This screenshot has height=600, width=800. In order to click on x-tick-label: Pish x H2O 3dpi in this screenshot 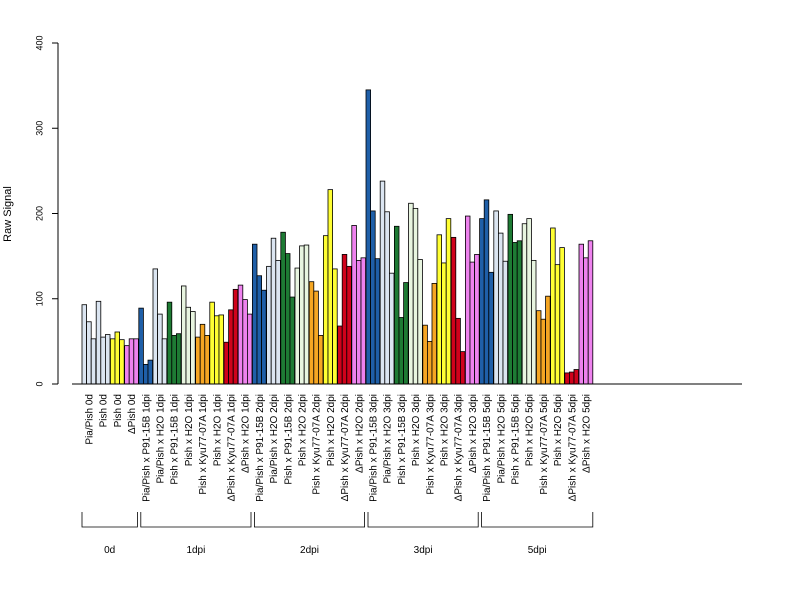, I will do `click(445, 430)`.